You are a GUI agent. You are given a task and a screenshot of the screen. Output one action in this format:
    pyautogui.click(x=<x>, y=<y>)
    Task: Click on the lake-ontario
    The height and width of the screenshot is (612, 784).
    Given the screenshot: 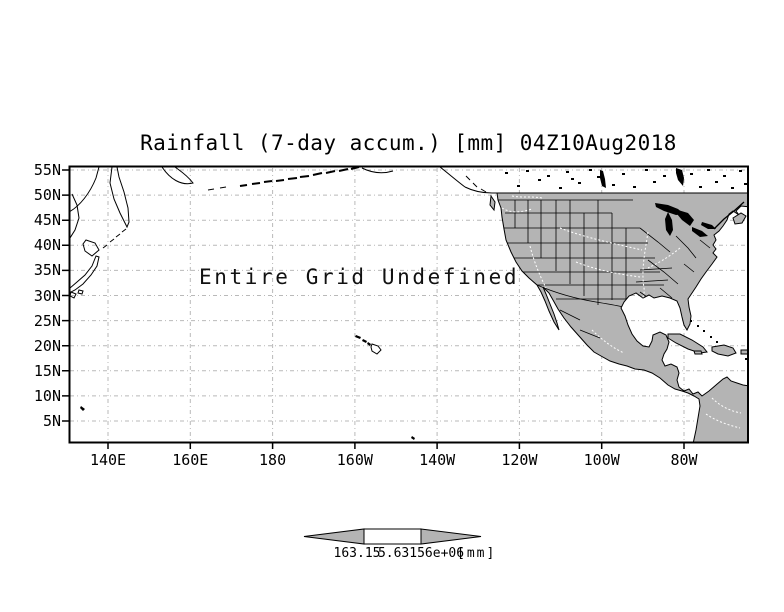 What is the action you would take?
    pyautogui.click(x=708, y=225)
    